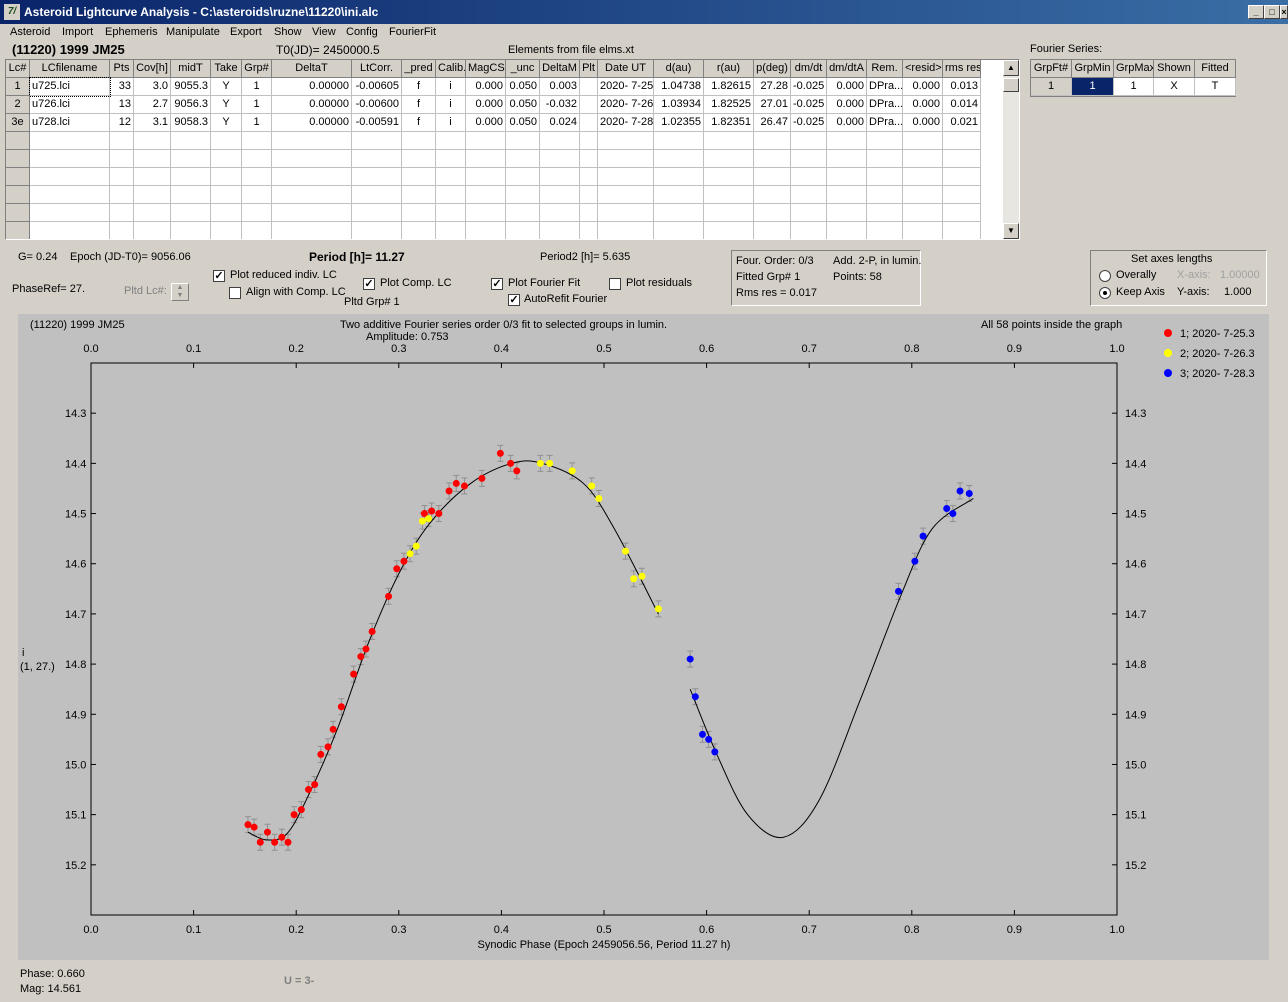 This screenshot has height=1002, width=1288. I want to click on column-header: LtCorr., so click(377, 69).